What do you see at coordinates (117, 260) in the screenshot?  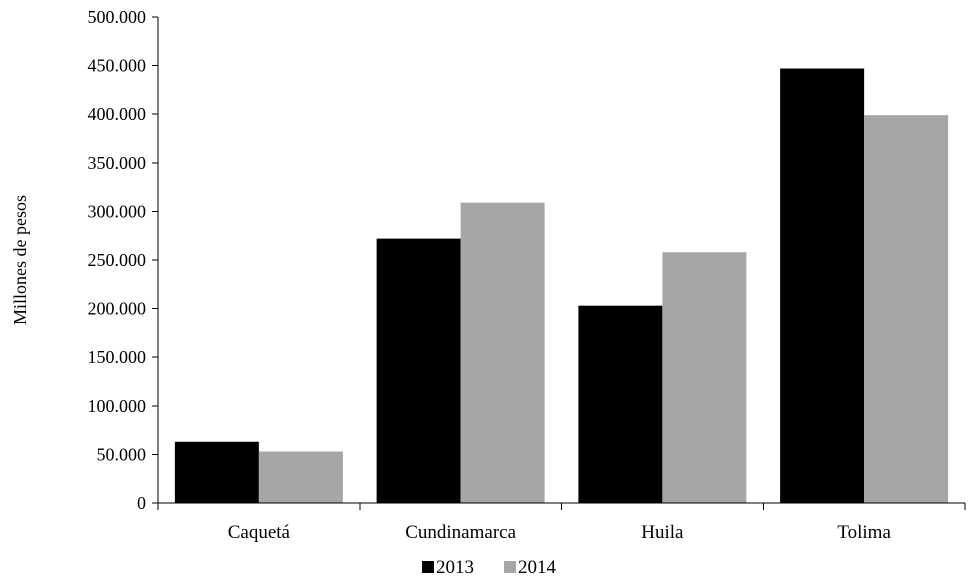 I see `y-tick-label: 250.000` at bounding box center [117, 260].